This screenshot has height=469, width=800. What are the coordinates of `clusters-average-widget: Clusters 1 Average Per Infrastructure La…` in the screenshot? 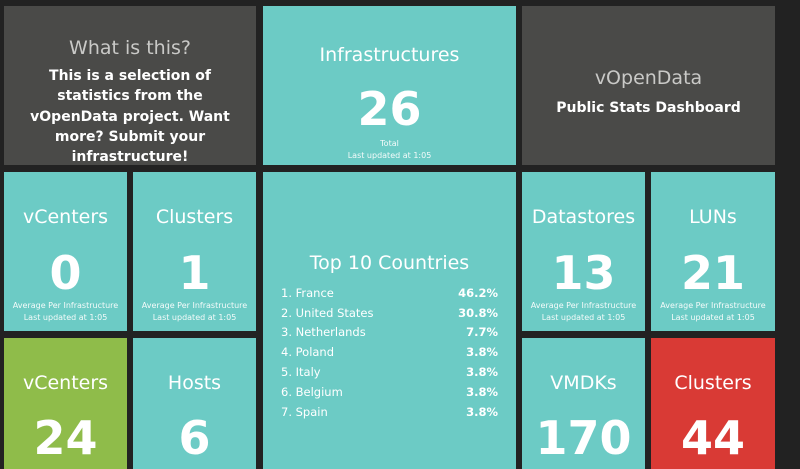 It's located at (194, 251).